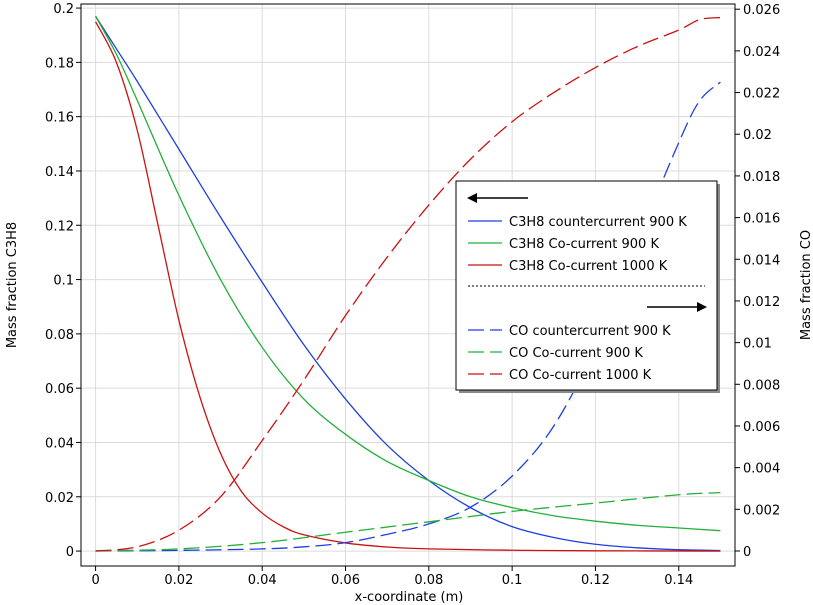 This screenshot has height=605, width=813. Describe the element at coordinates (59, 498) in the screenshot. I see `y-left-tick-label: 0.02` at that location.